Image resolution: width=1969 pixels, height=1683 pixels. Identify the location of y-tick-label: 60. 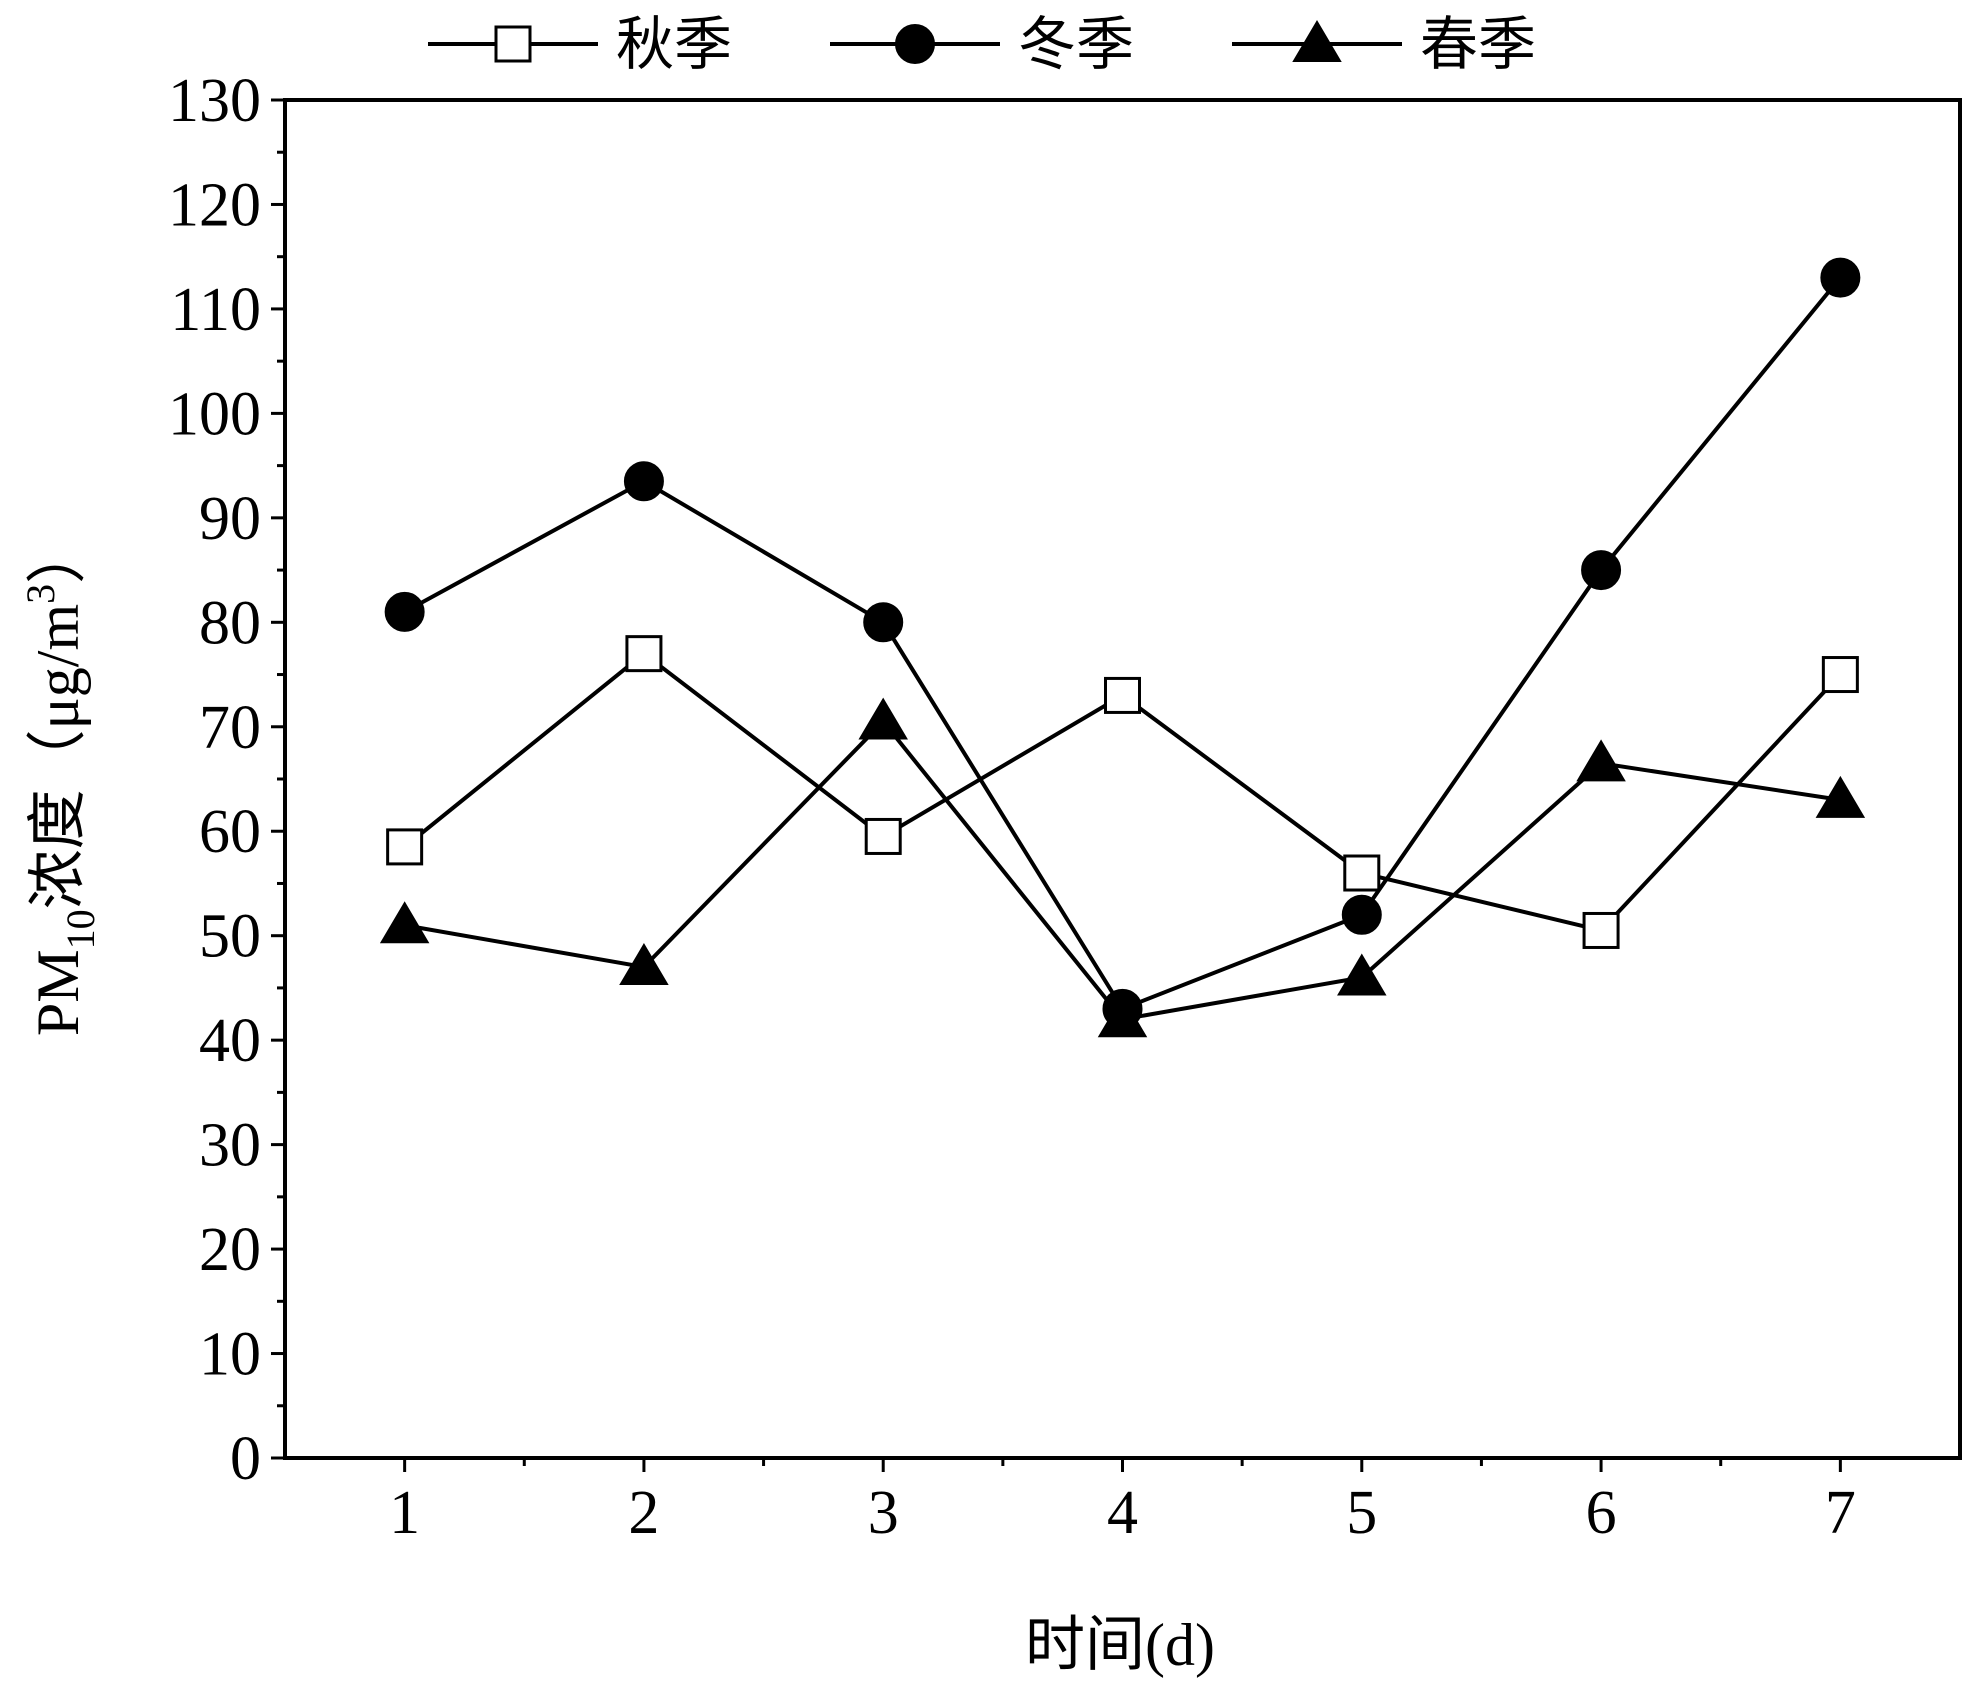
(230, 832).